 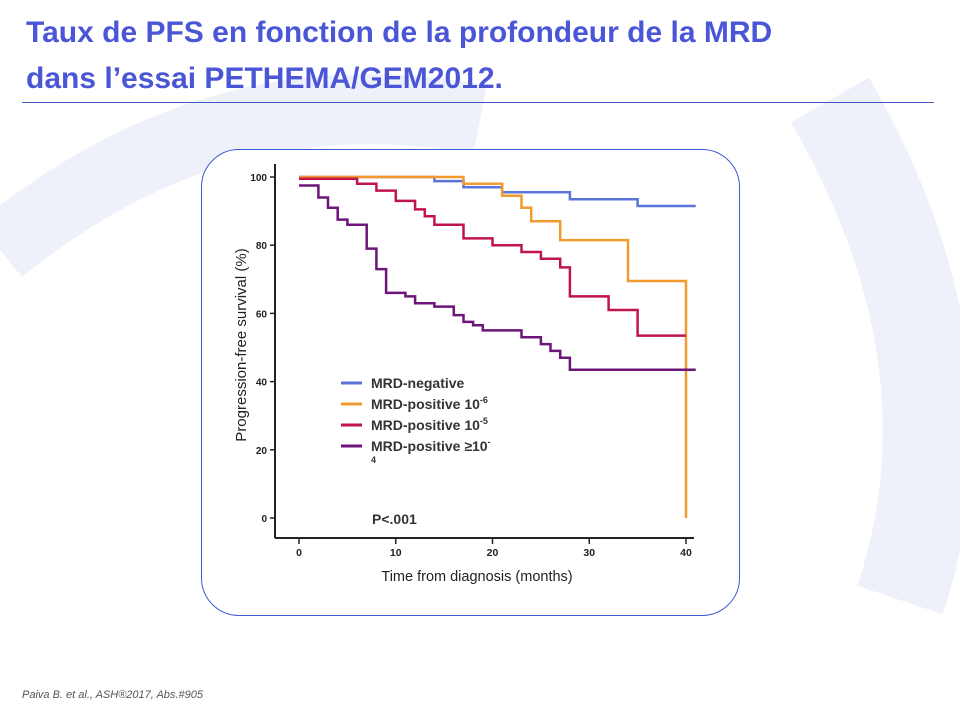 What do you see at coordinates (429, 424) in the screenshot?
I see `legend-label-3: MRD-positive 10-5` at bounding box center [429, 424].